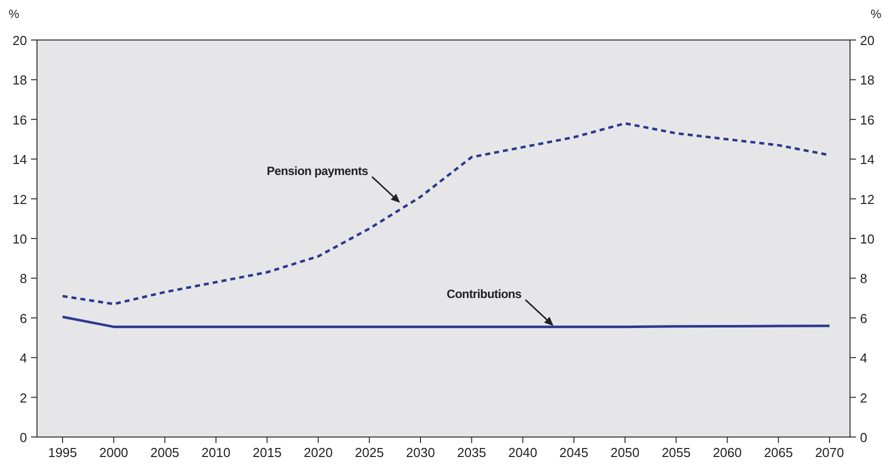 The image size is (894, 464). Describe the element at coordinates (267, 452) in the screenshot. I see `x-tick-label: 2015` at that location.